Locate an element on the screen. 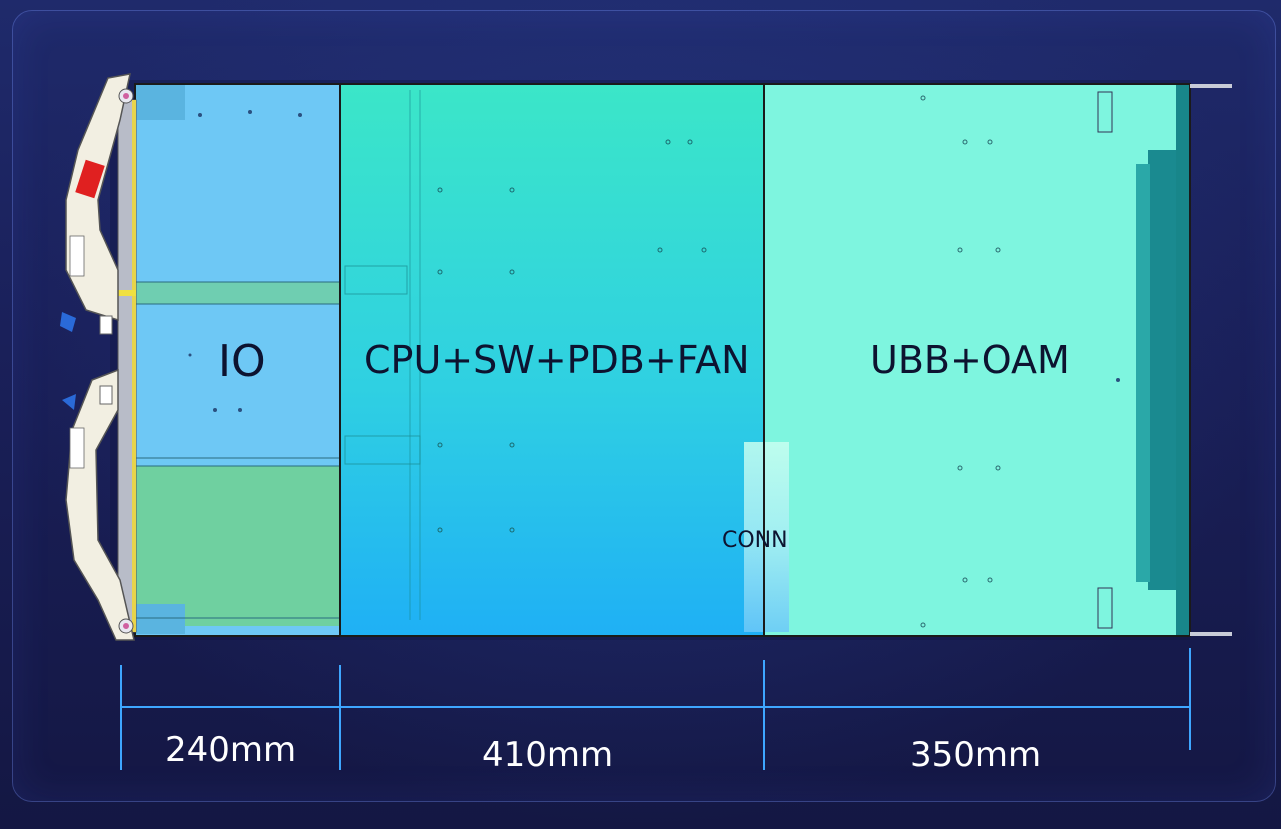 Image resolution: width=1281 pixels, height=829 pixels. connector-strip is located at coordinates (766, 537).